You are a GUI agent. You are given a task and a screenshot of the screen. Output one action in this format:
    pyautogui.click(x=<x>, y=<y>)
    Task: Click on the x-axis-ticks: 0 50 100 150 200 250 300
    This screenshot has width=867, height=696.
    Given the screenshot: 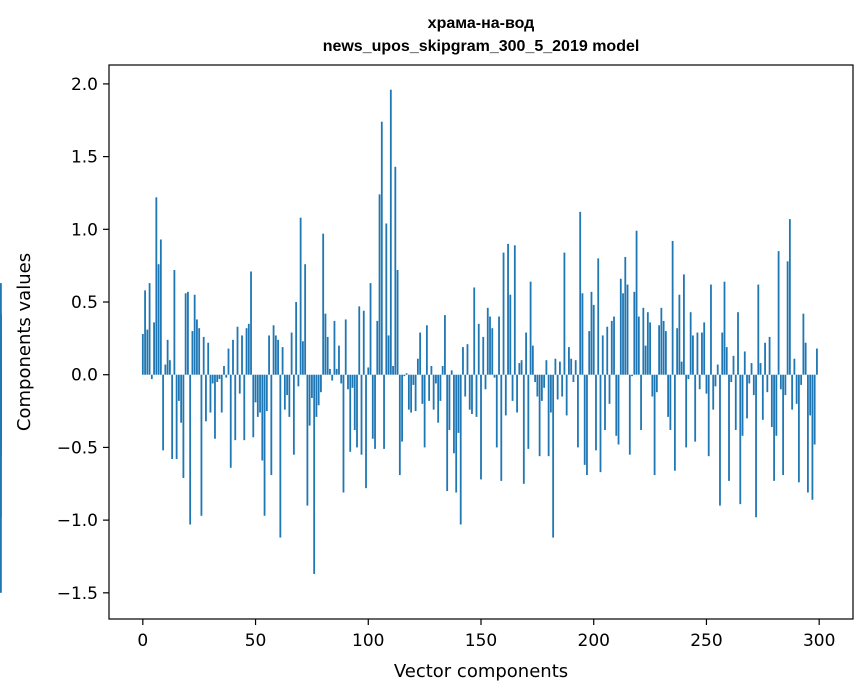 What is the action you would take?
    pyautogui.click(x=486, y=635)
    